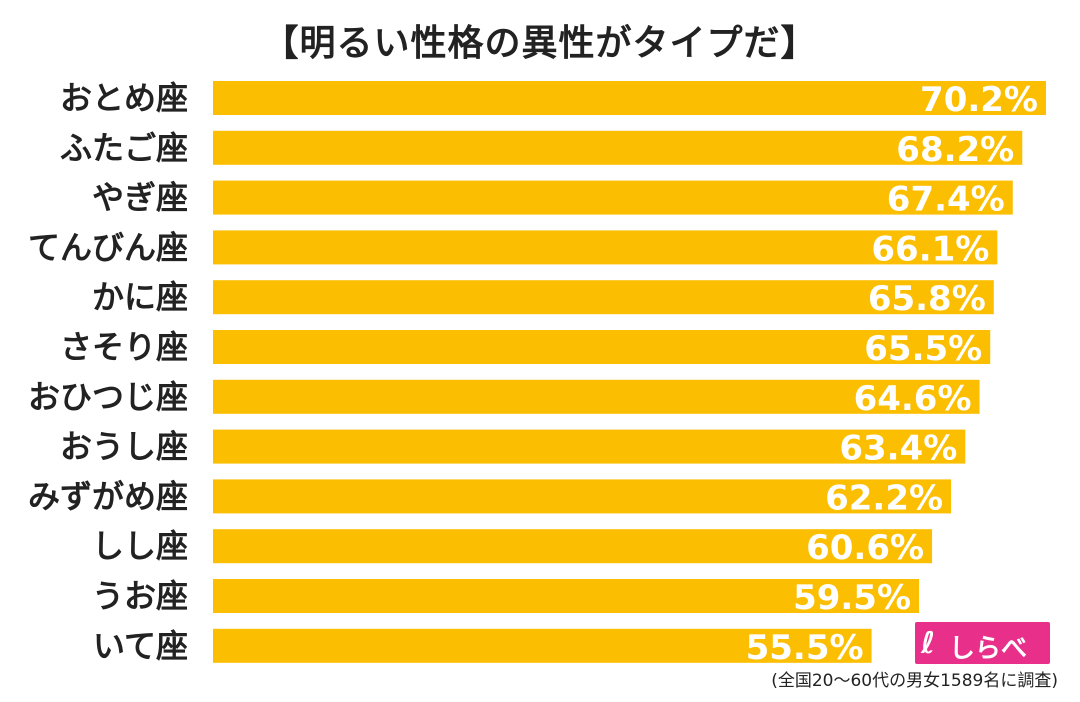  I want to click on value-label: 66.1%, so click(930, 249).